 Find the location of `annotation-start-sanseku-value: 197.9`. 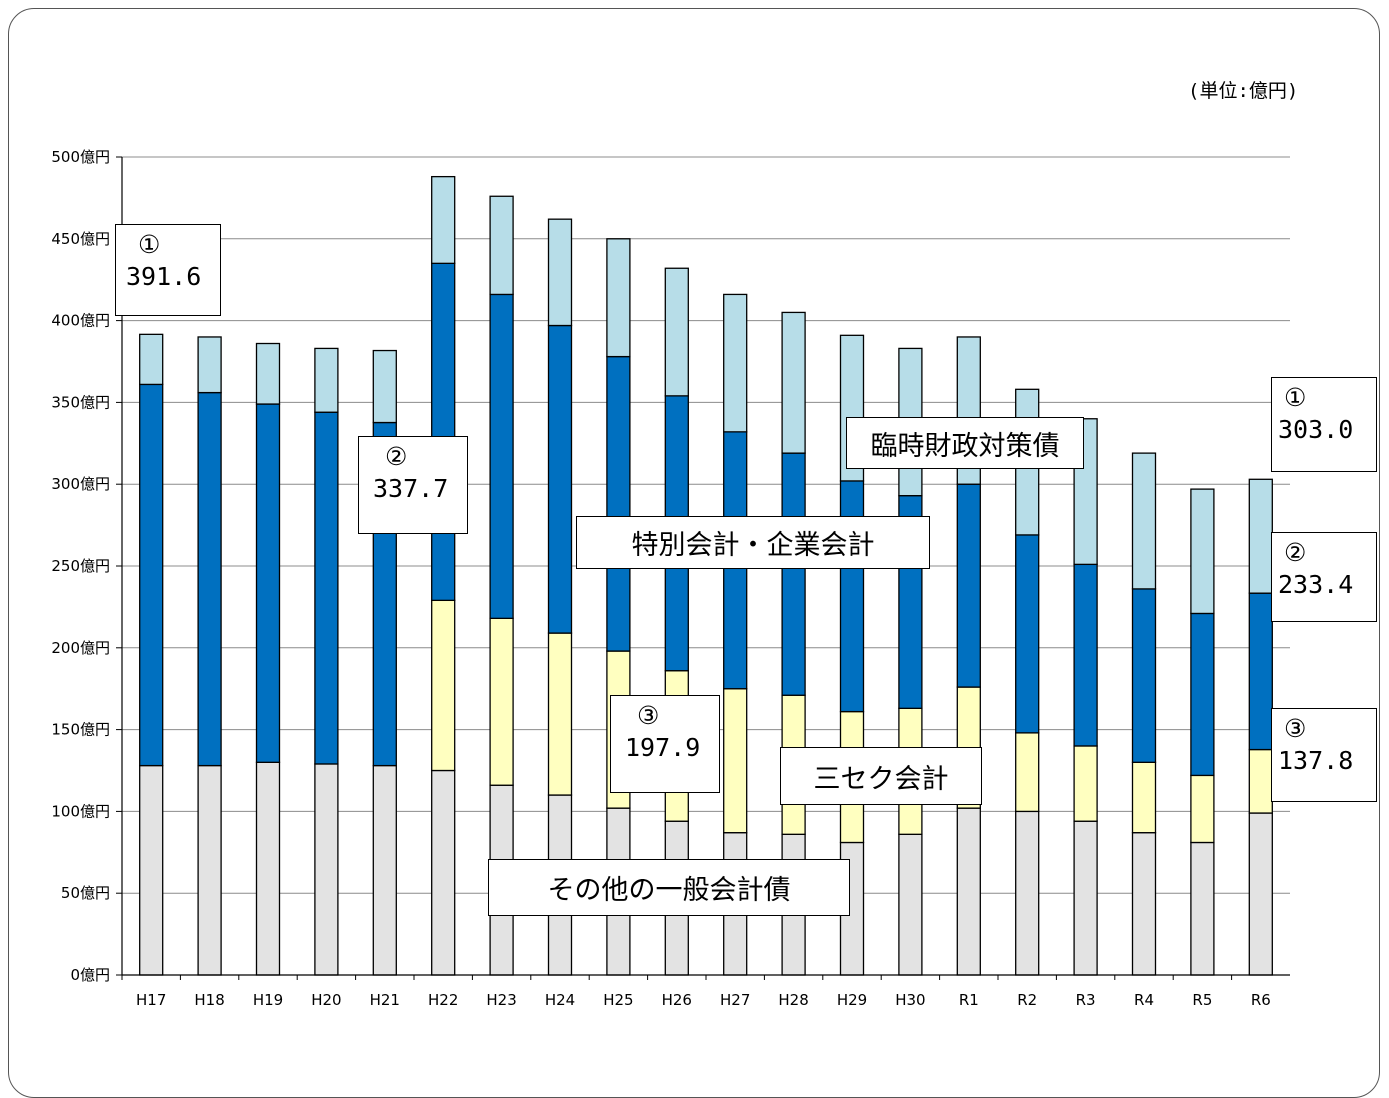

annotation-start-sanseku-value: 197.9 is located at coordinates (663, 747).